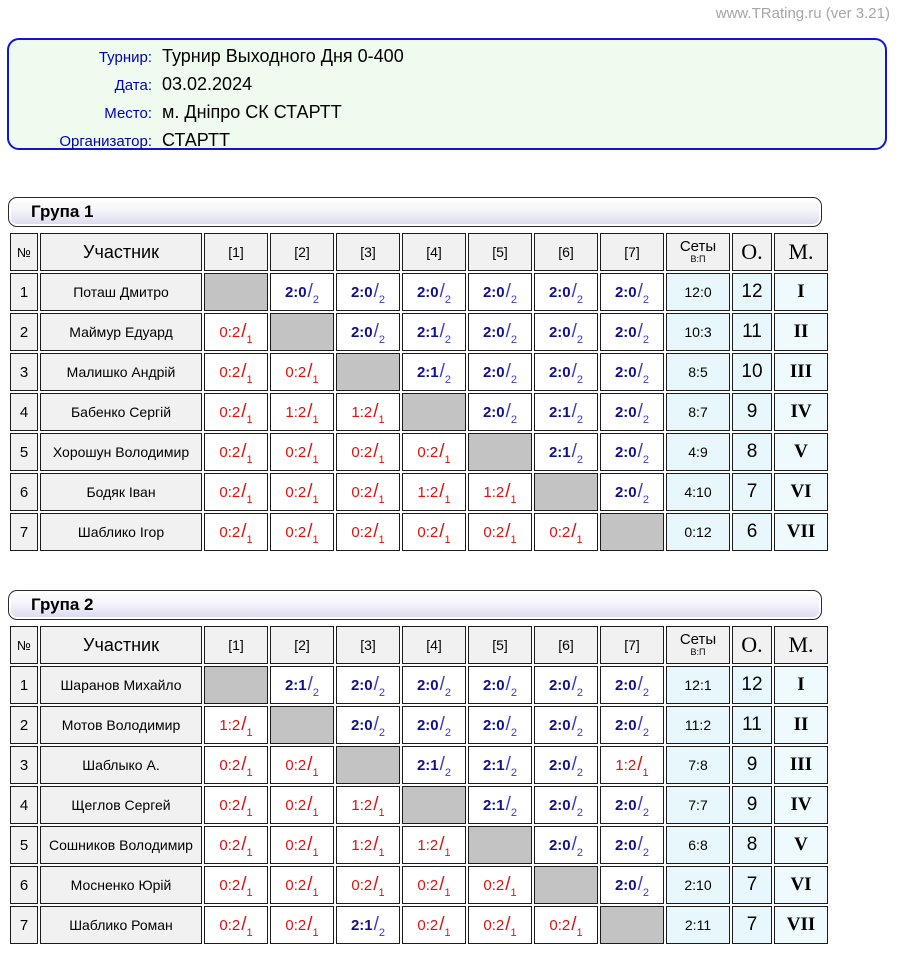 Image resolution: width=900 pixels, height=958 pixels. Describe the element at coordinates (415, 605) in the screenshot. I see `group-2-header-bar: Група 2` at that location.